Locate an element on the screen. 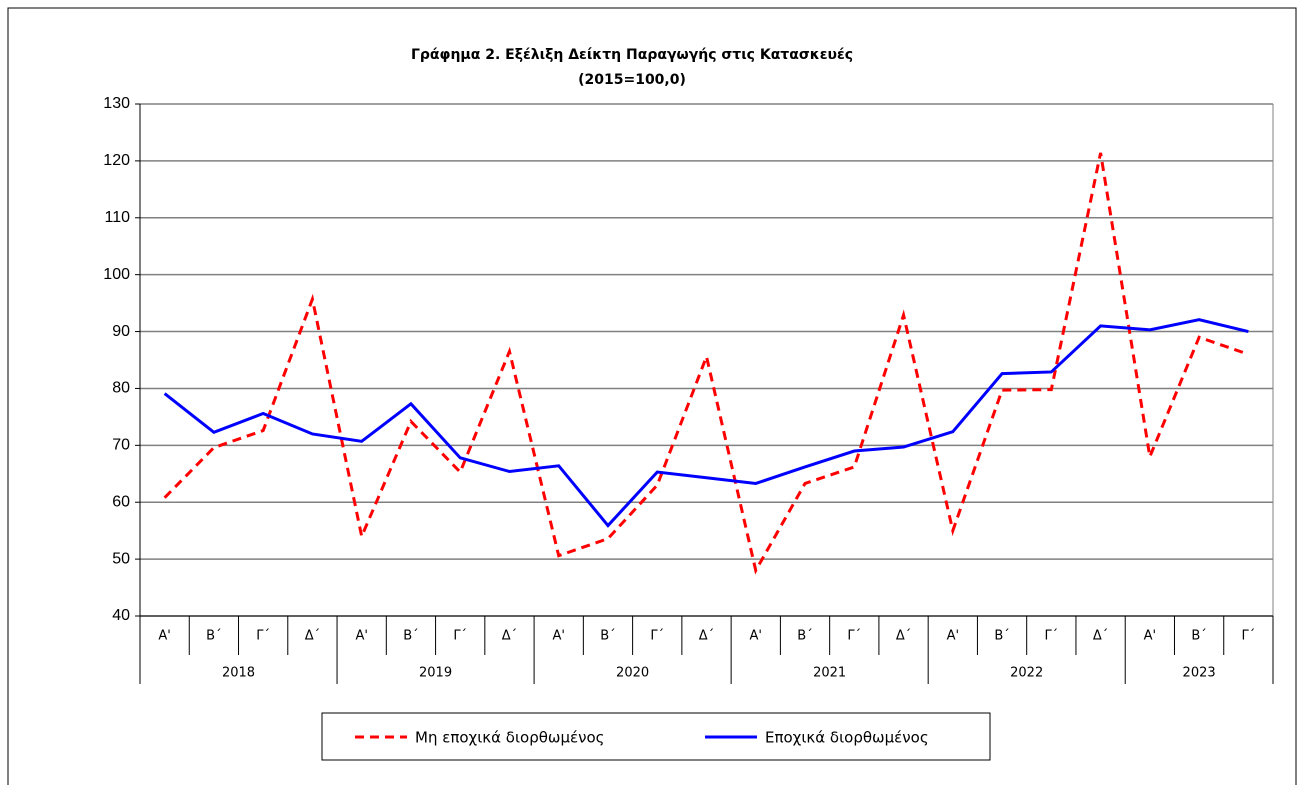  legend-label: Μη εποχικά διορθωμένος is located at coordinates (509, 738).